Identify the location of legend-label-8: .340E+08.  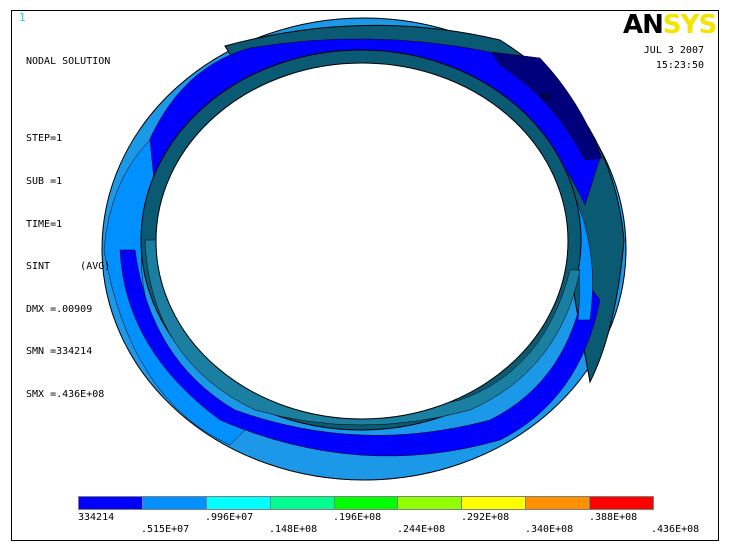
(549, 529).